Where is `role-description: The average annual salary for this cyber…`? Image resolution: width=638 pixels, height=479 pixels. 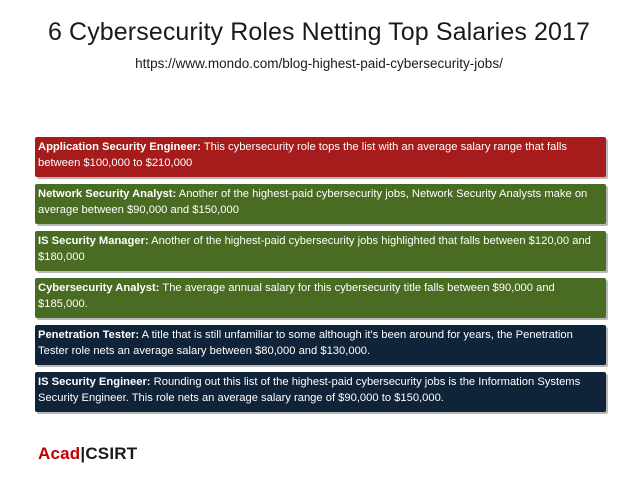
role-description: The average annual salary for this cyber… is located at coordinates (296, 296).